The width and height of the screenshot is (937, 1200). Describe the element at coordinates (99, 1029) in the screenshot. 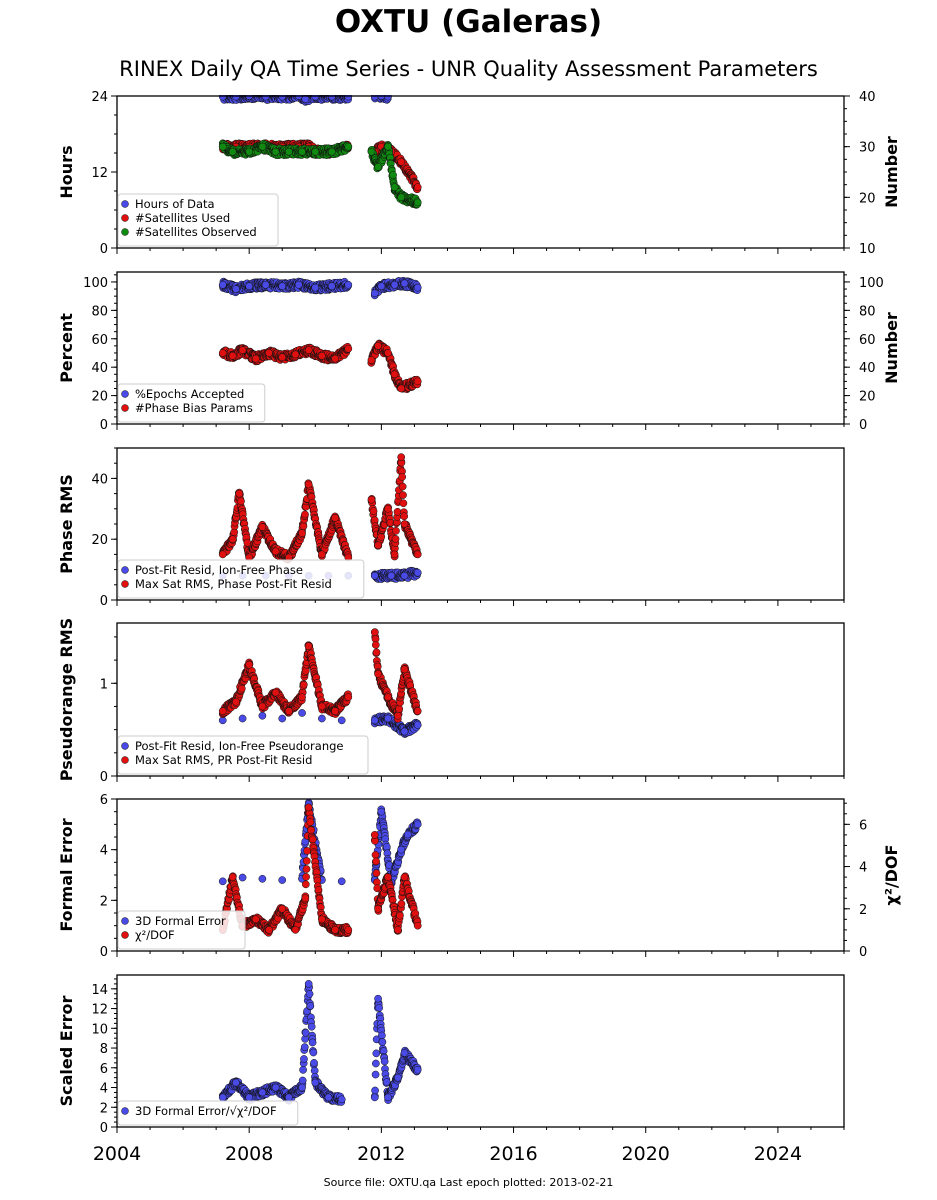

I see `y-tick-label: 10` at that location.